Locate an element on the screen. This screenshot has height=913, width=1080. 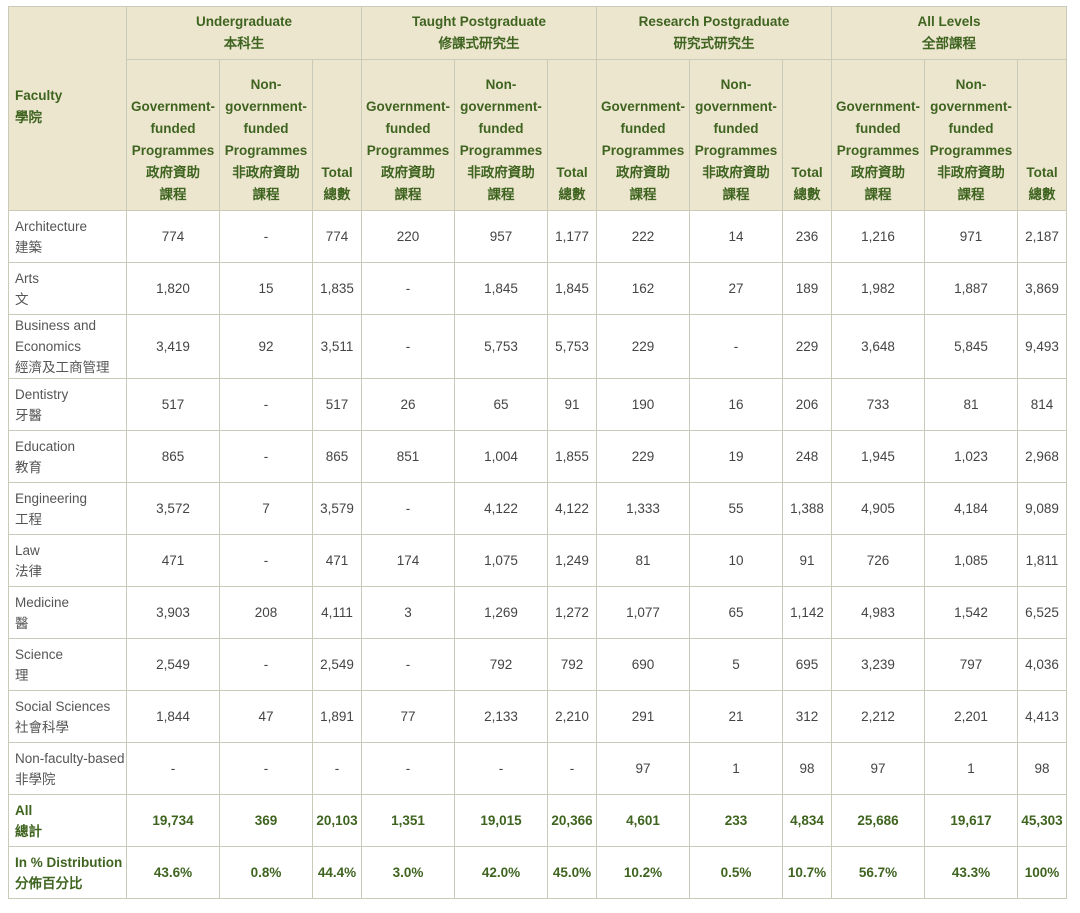
value-cell: 2,201 is located at coordinates (971, 716).